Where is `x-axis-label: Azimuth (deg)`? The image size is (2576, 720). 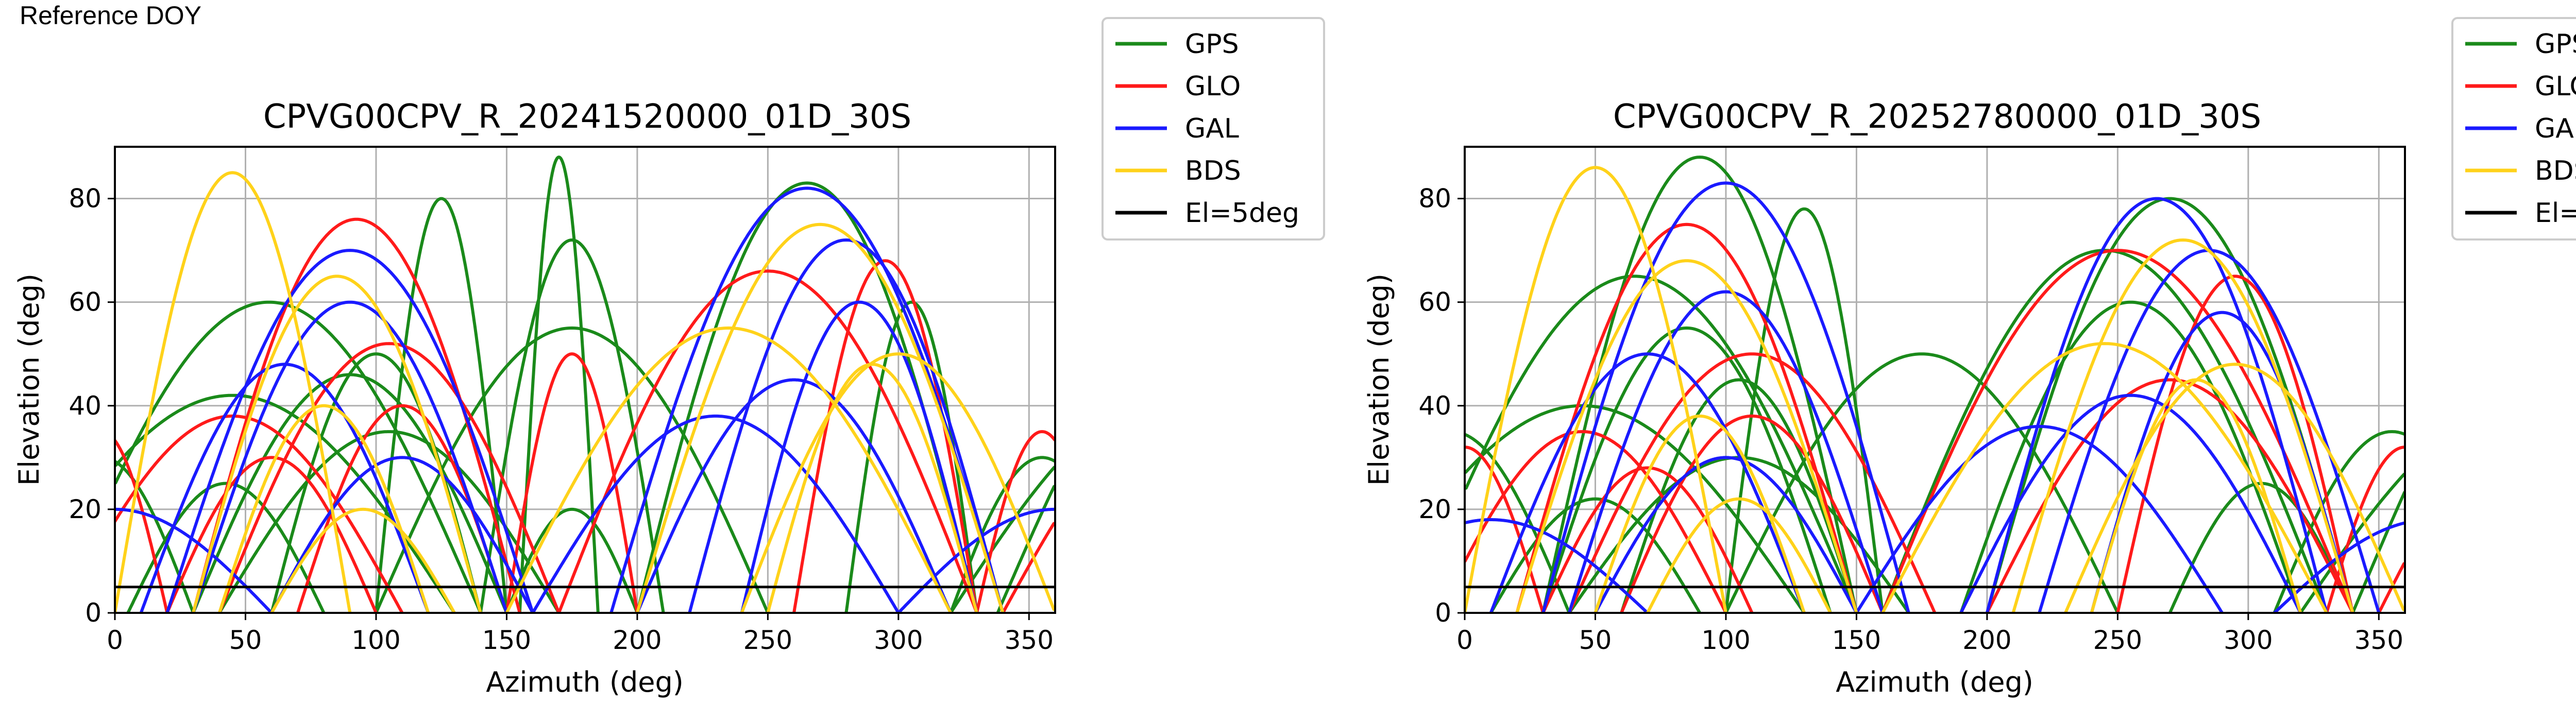
x-axis-label: Azimuth (deg) is located at coordinates (585, 682).